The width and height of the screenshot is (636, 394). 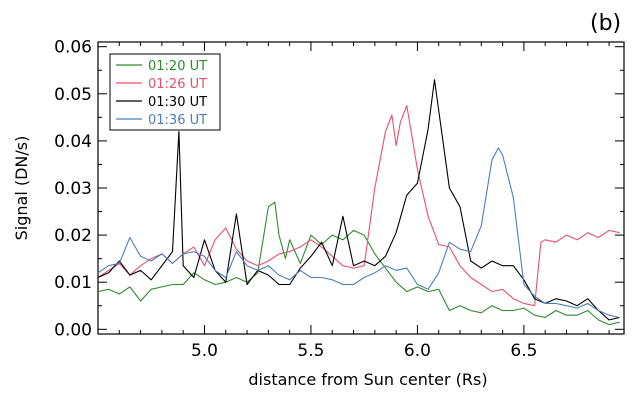 I want to click on y-tick-label: 0.06, so click(x=73, y=48).